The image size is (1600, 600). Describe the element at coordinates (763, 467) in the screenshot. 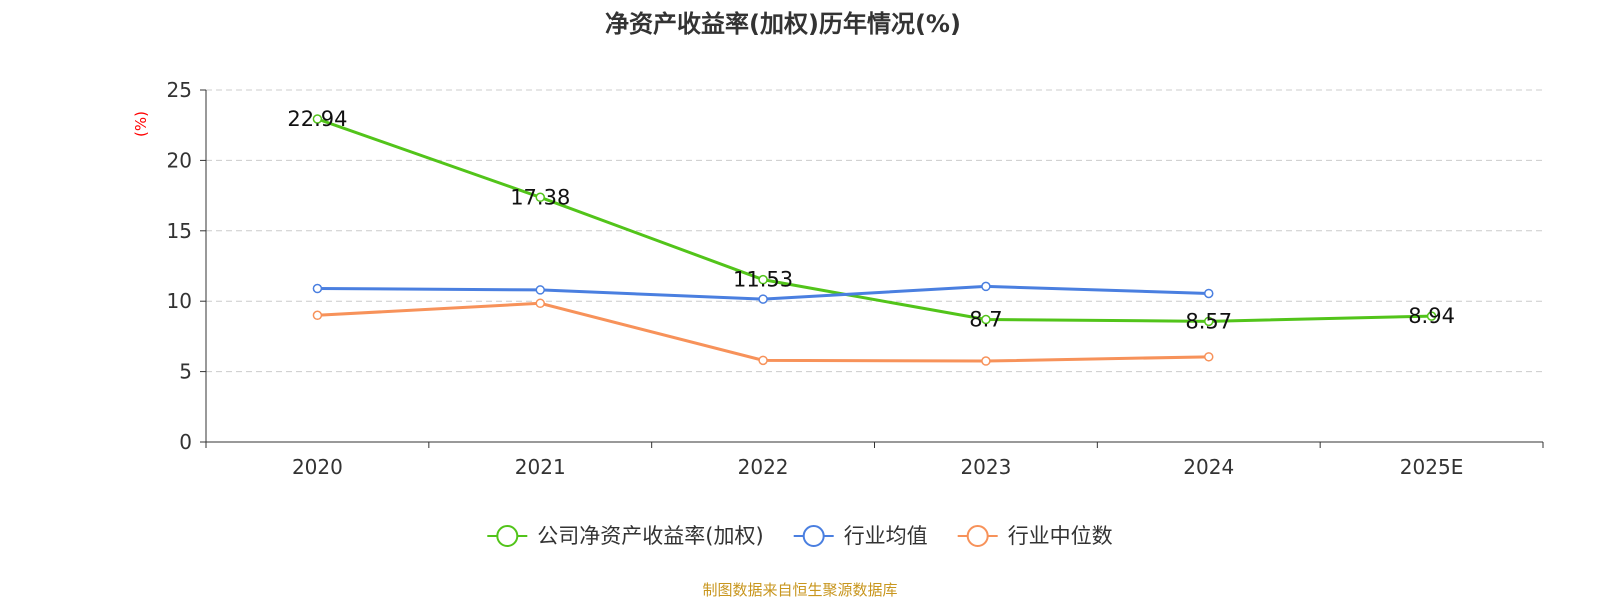

I see `x-tick-label: 2022` at that location.